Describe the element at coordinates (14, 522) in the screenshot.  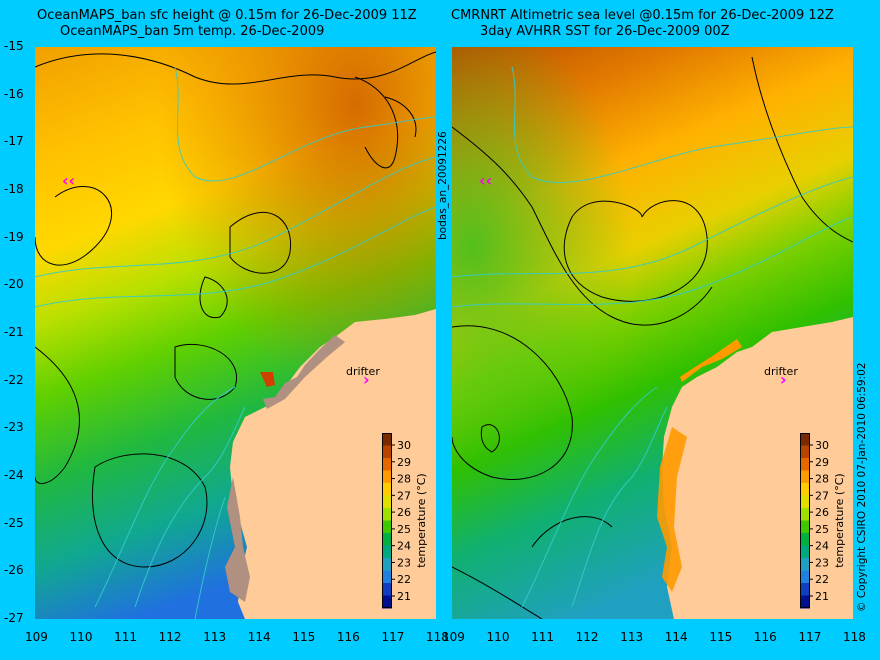
I see `y-tick-label: -25` at that location.